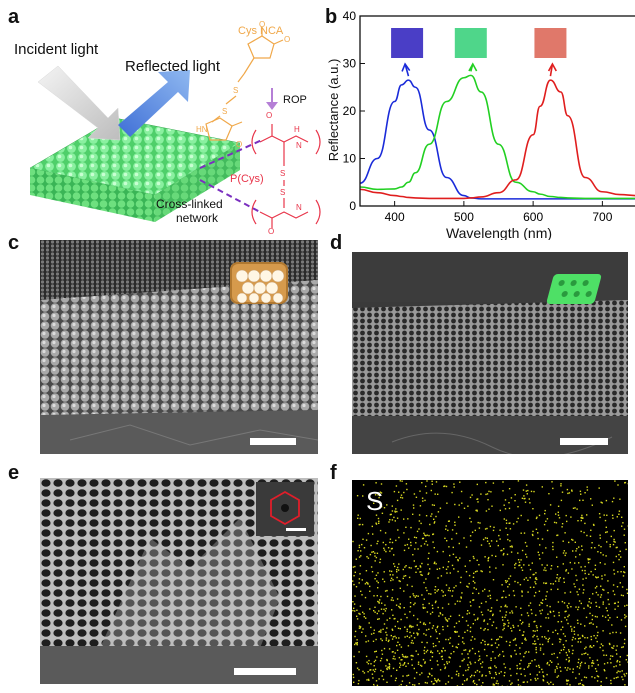 This screenshot has width=635, height=693. I want to click on panel-label-b: b, so click(331, 17).